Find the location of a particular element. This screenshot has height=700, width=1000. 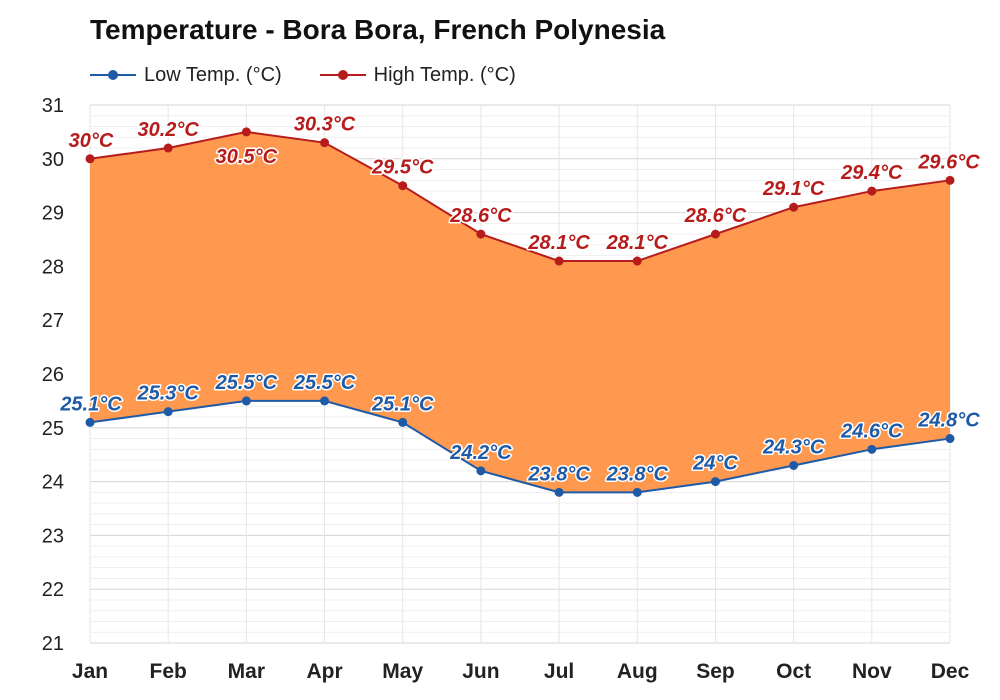

high-temp-label-jul: 28.1°C is located at coordinates (558, 243).